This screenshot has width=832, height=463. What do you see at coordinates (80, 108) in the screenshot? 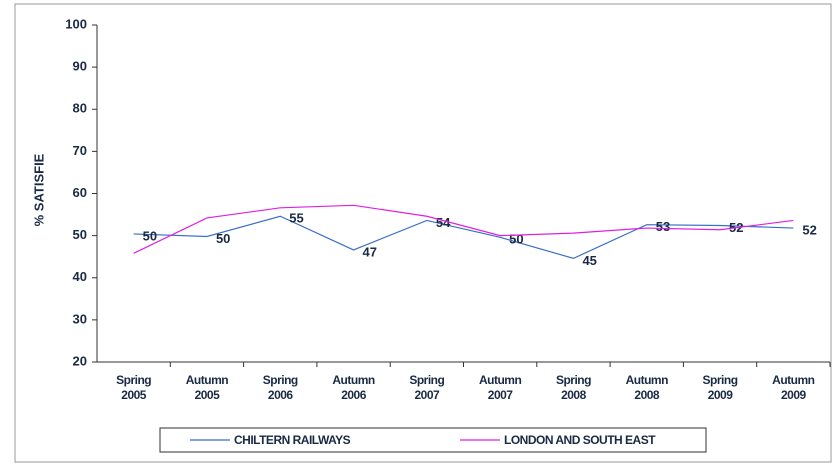
I see `y-tick-label: 80` at bounding box center [80, 108].